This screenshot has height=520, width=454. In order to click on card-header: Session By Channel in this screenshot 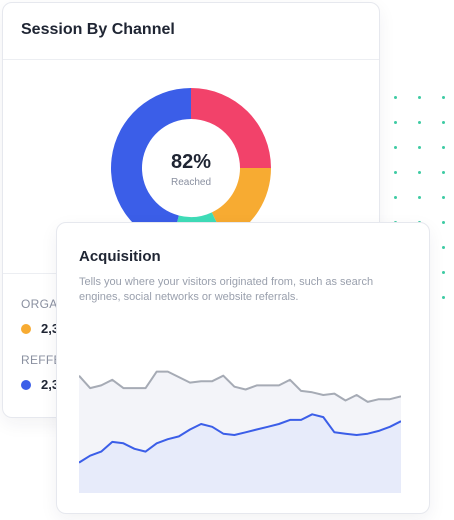, I will do `click(191, 31)`.